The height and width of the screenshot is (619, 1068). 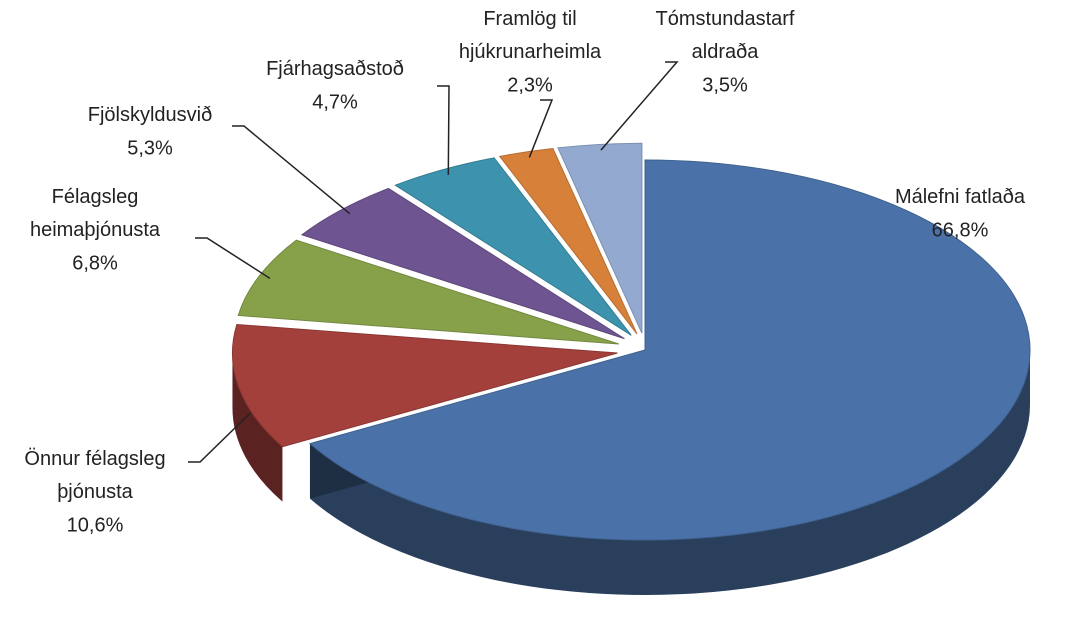 I want to click on label-line: Fjölskyldusvið, so click(x=150, y=115).